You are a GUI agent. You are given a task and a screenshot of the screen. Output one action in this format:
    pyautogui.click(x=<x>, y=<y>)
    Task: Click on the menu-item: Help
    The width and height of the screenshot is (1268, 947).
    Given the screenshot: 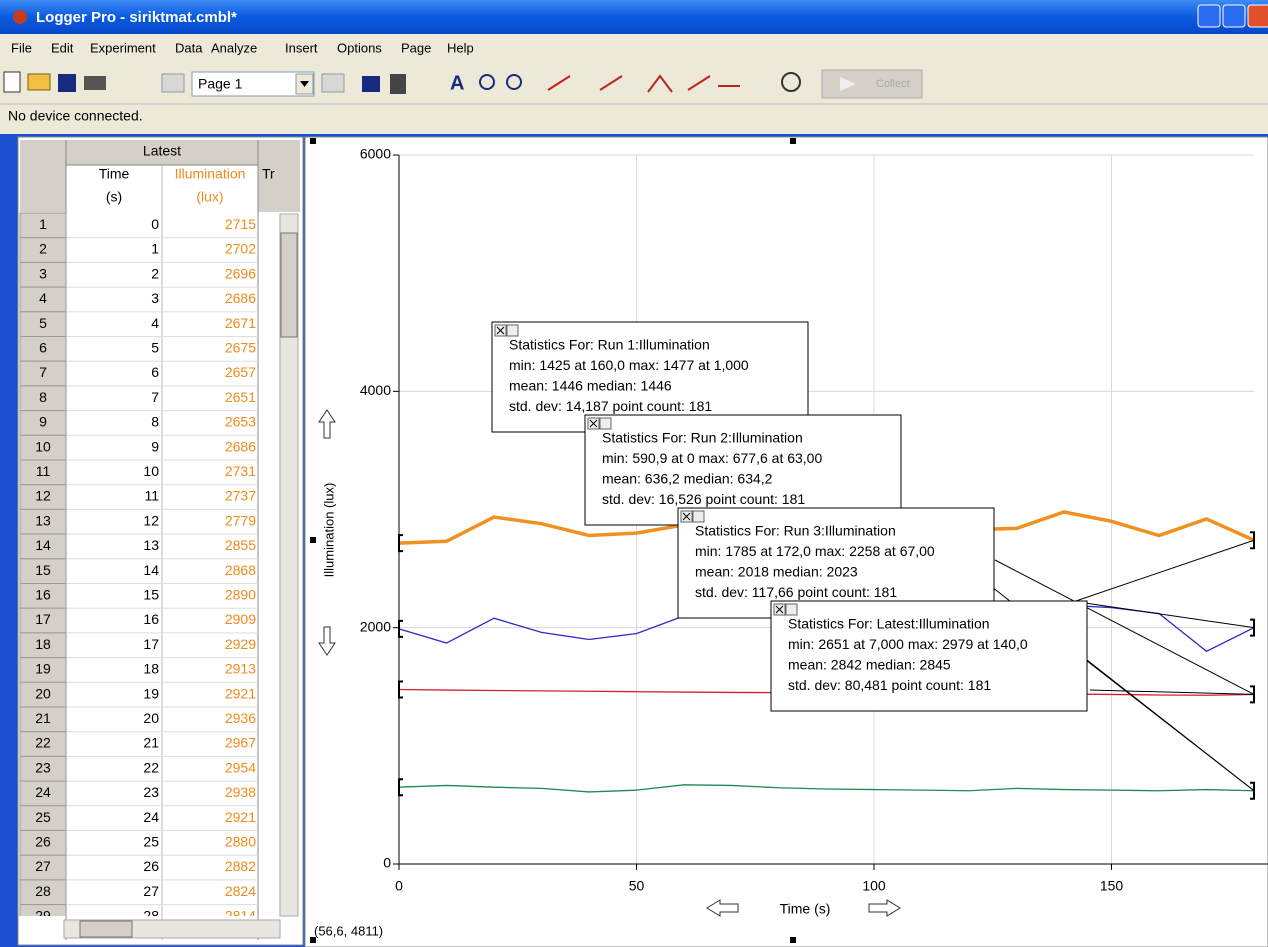 What is the action you would take?
    pyautogui.click(x=460, y=47)
    